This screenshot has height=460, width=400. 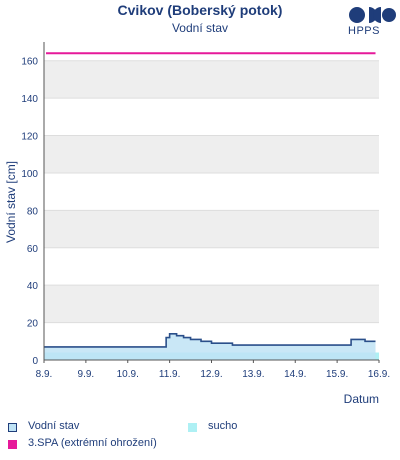 What do you see at coordinates (170, 374) in the screenshot?
I see `x-tick-label: 11.9.` at bounding box center [170, 374].